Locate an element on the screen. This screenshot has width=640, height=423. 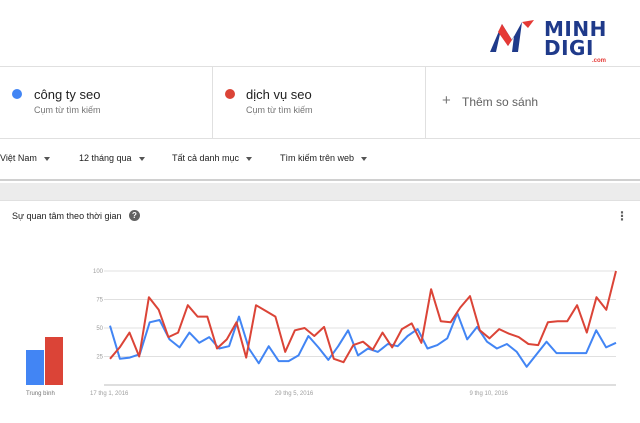
x-tick-label: 29 thg 5, 2016 is located at coordinates (294, 394).